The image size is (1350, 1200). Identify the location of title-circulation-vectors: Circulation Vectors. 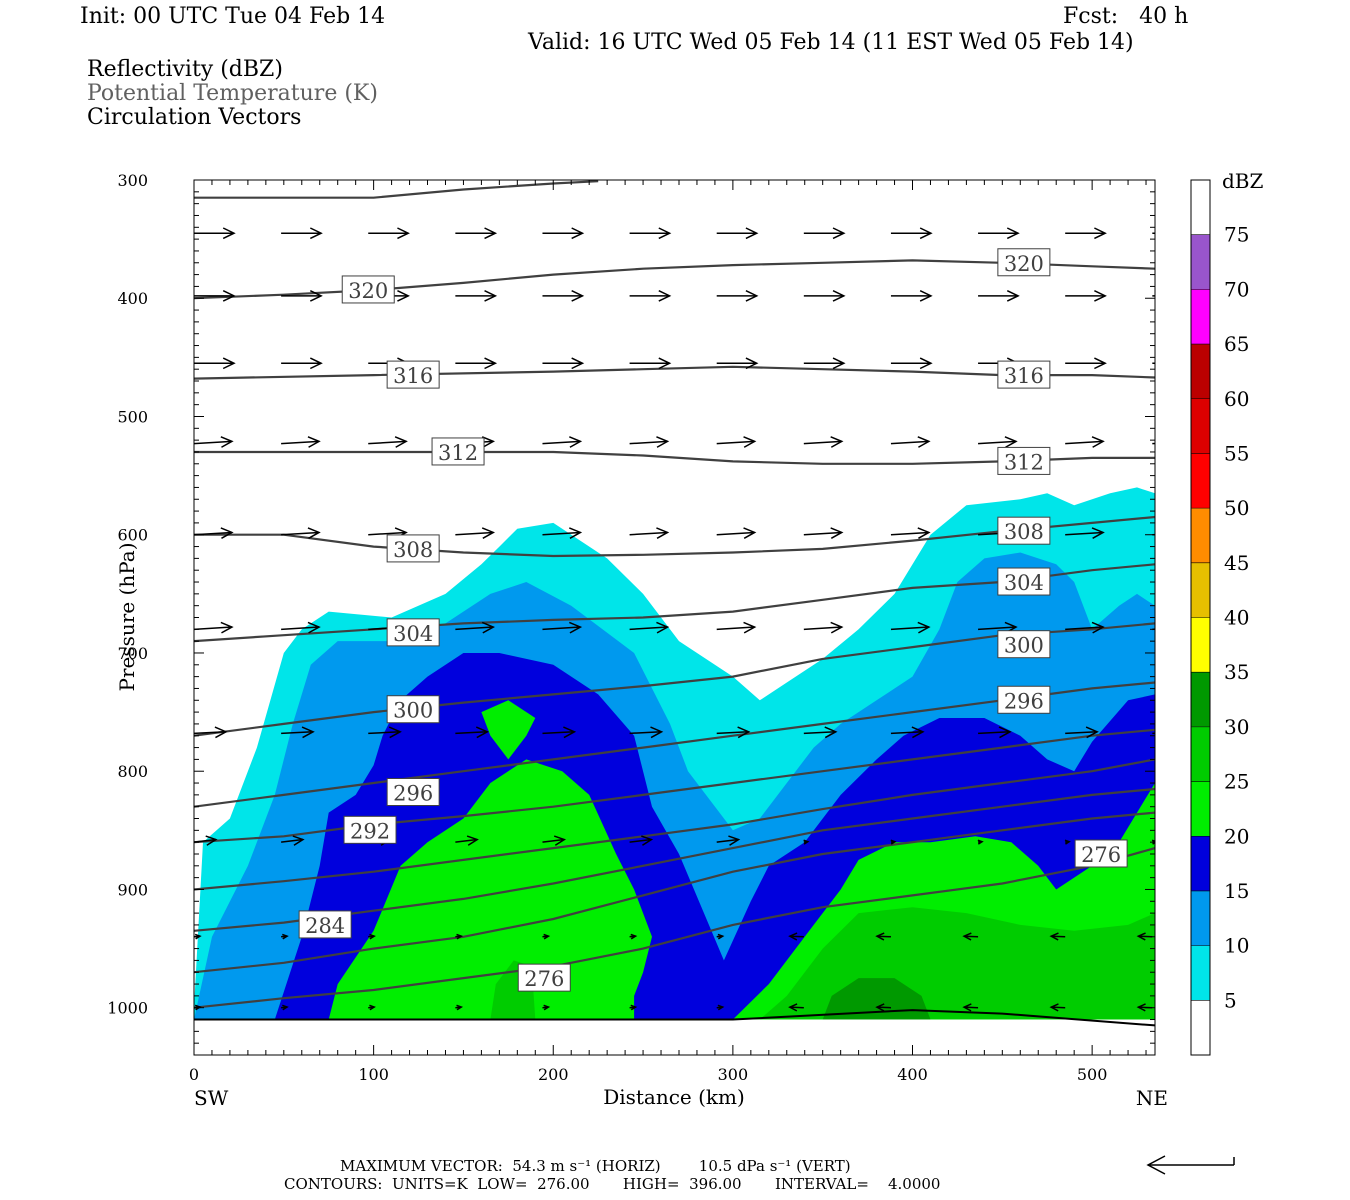
(194, 117).